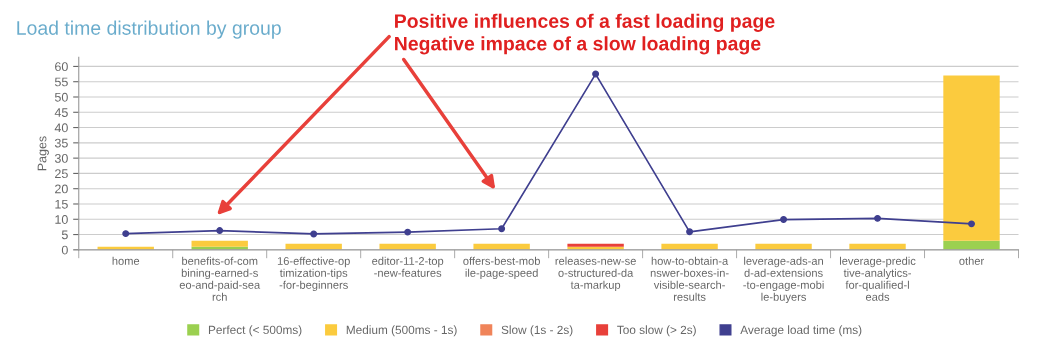 This screenshot has height=347, width=1050. I want to click on x-tick-label: leverage-predictive-analytics-for-qualified-leads, so click(878, 278).